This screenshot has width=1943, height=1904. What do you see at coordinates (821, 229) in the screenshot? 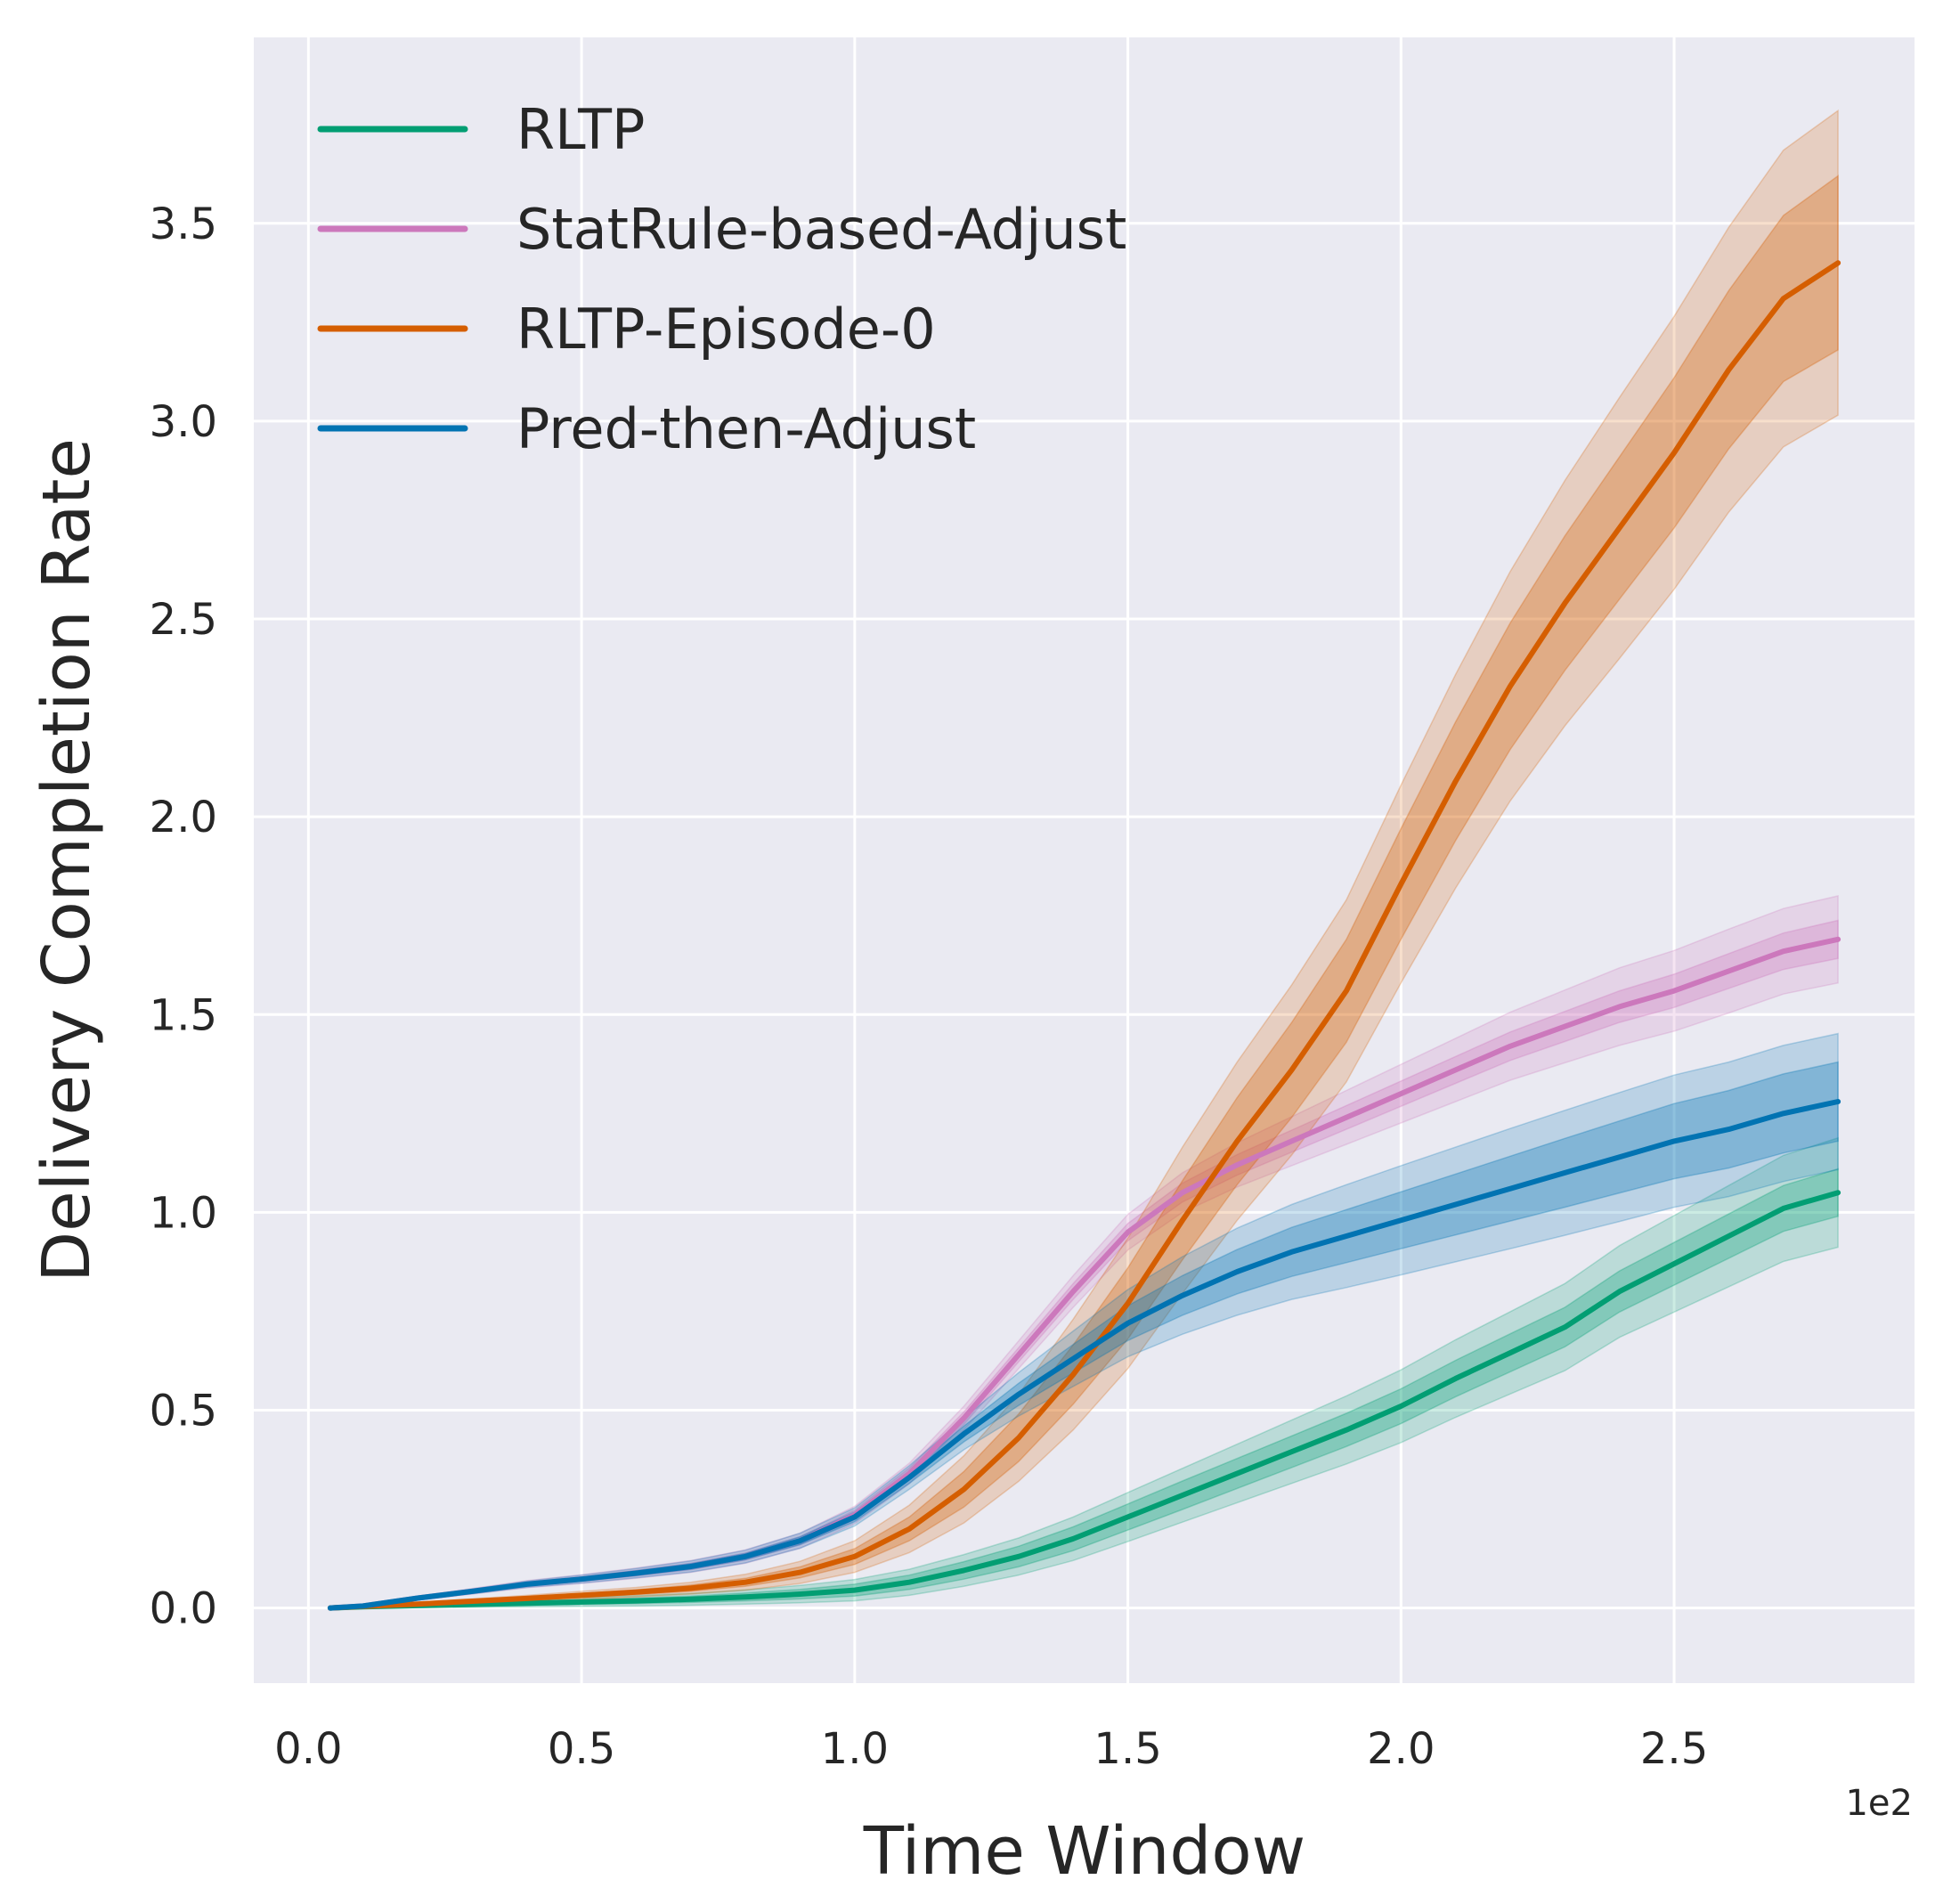
I see `legend-label-statrule-based-adjust: StatRule-based-Adjust` at bounding box center [821, 229].